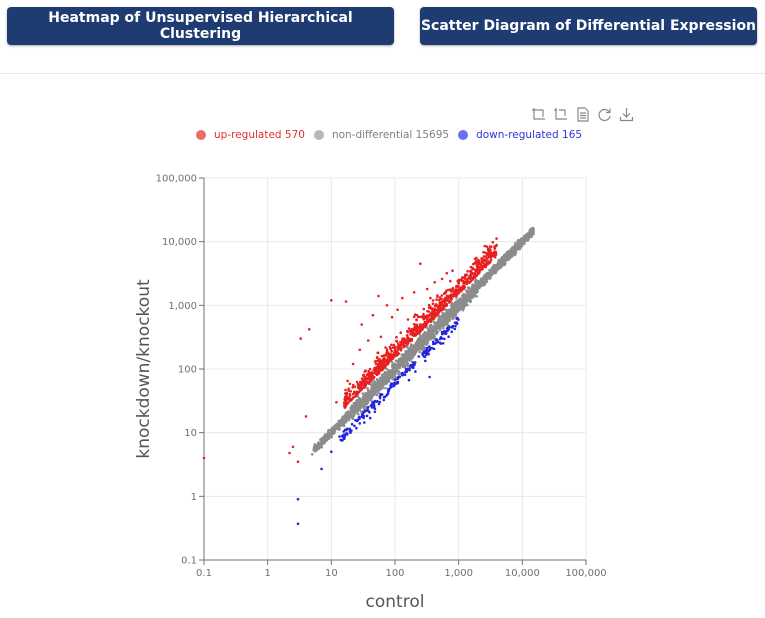 This screenshot has height=618, width=765. What do you see at coordinates (538, 114) in the screenshot?
I see `zoom-in-icon` at bounding box center [538, 114].